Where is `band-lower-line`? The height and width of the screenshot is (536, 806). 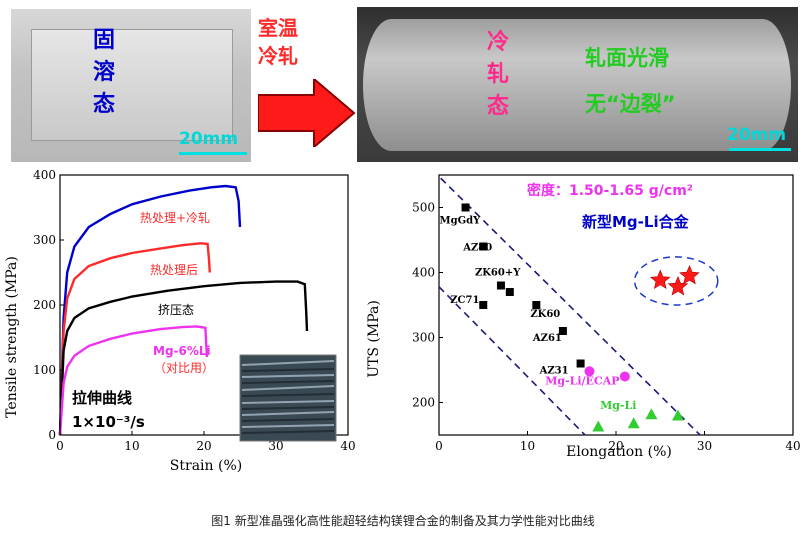
band-lower-line is located at coordinates (512, 361).